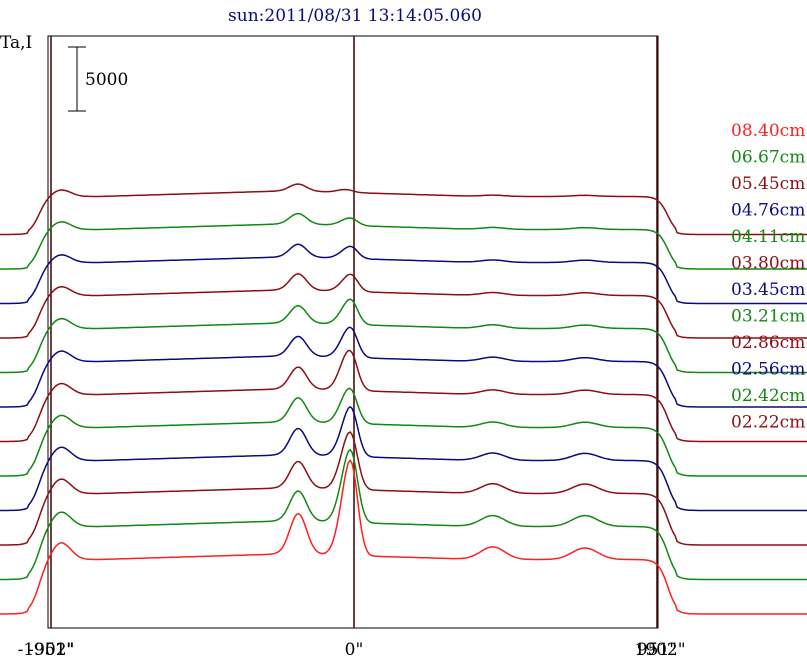 This screenshot has width=807, height=662. I want to click on x-tick-label: 0", so click(354, 650).